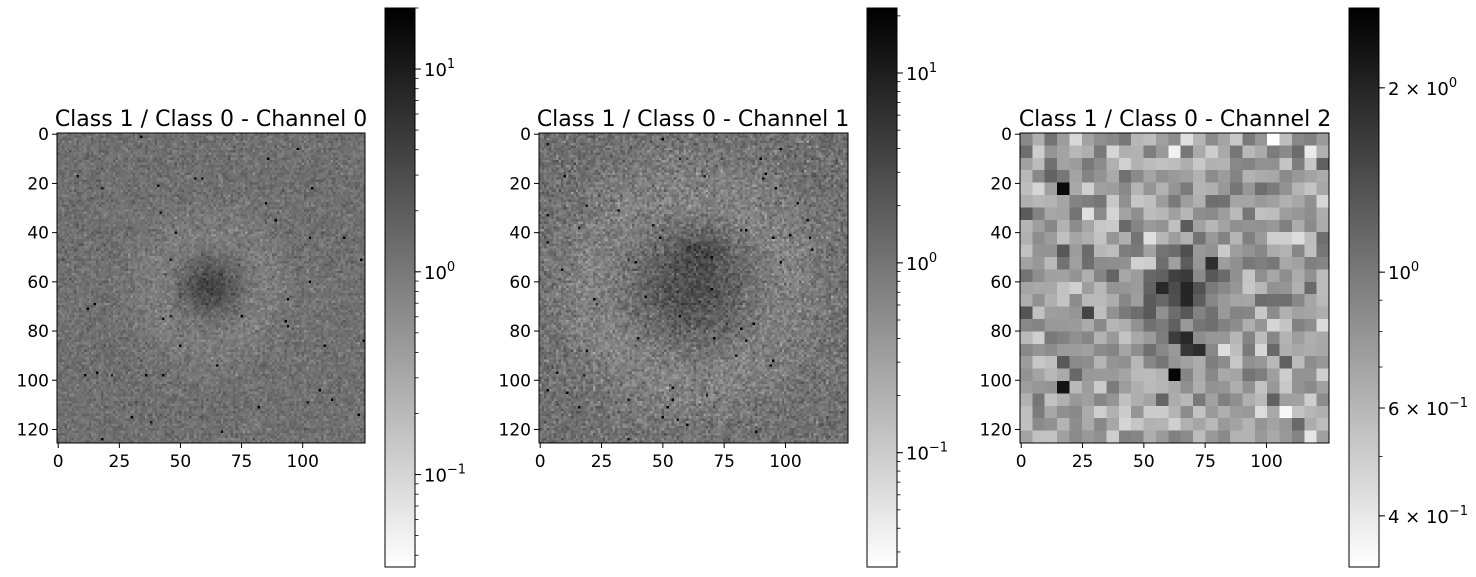 The image size is (1476, 577). I want to click on panel-2-colorbar-tick-label: 4 × 10⁻¹, so click(1428, 516).